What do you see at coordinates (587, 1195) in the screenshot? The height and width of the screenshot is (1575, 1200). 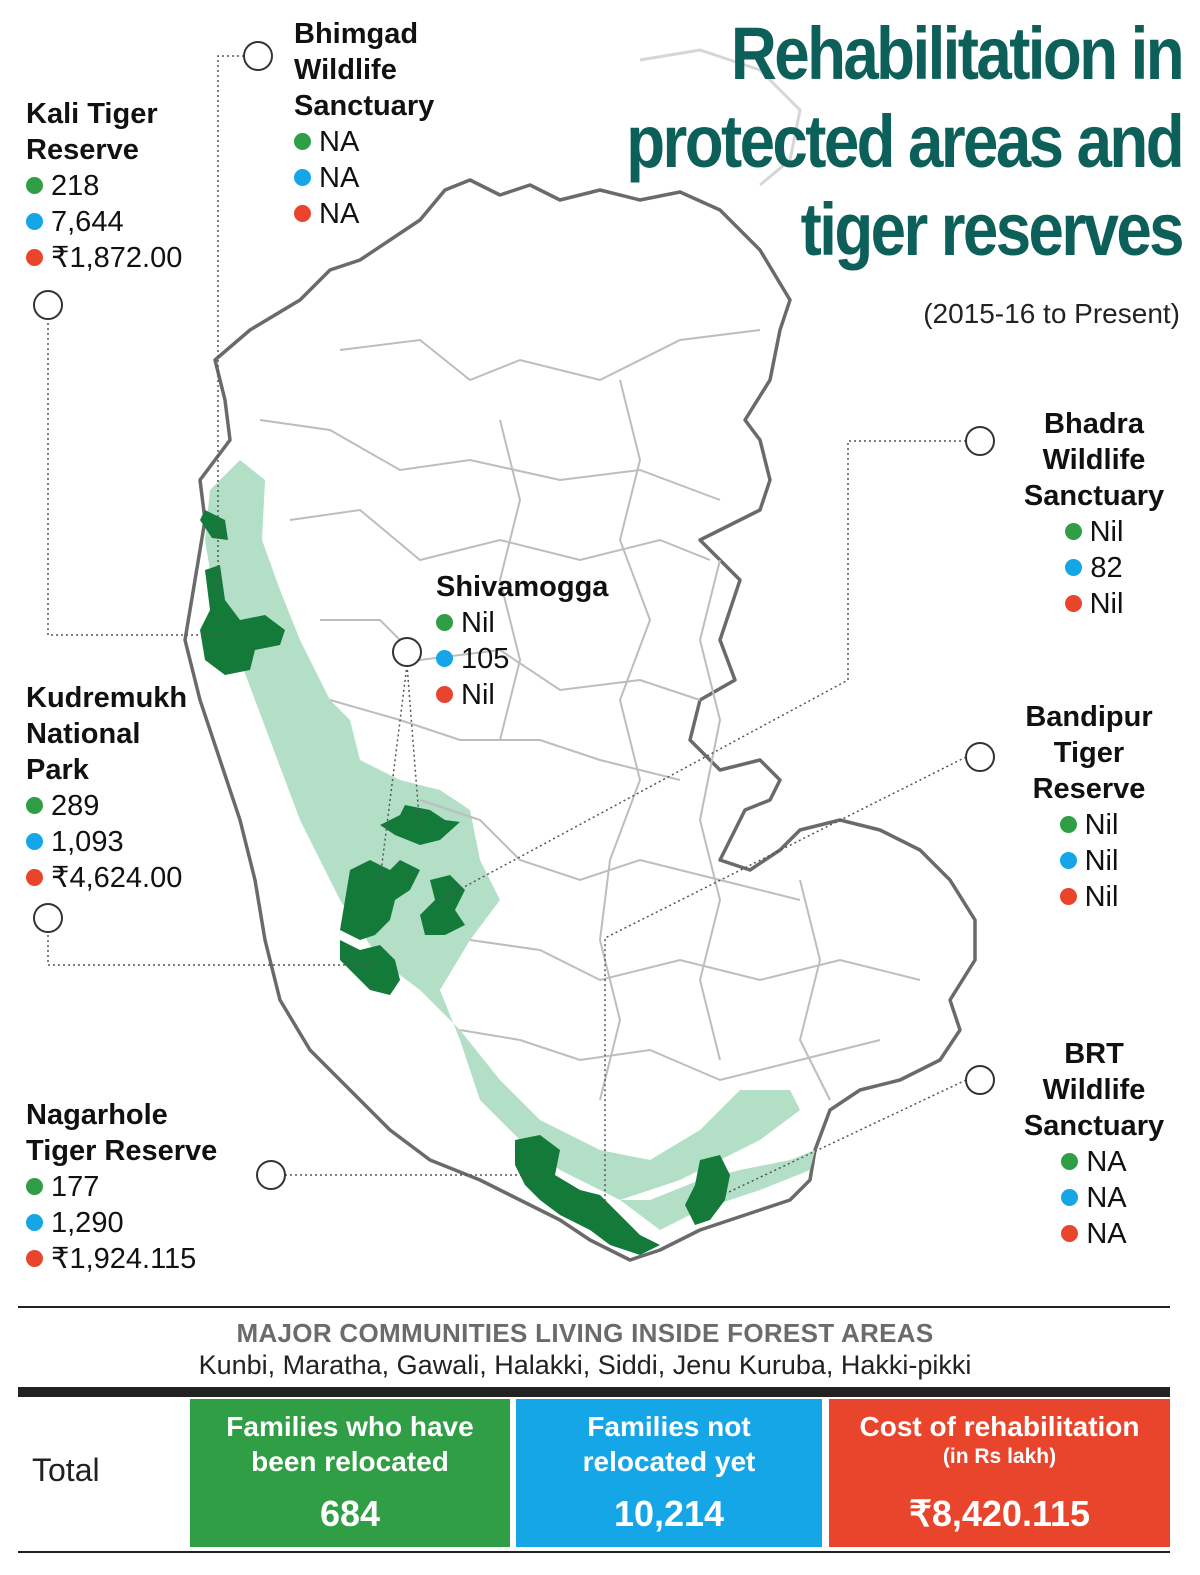 I see `nagarhole-area` at bounding box center [587, 1195].